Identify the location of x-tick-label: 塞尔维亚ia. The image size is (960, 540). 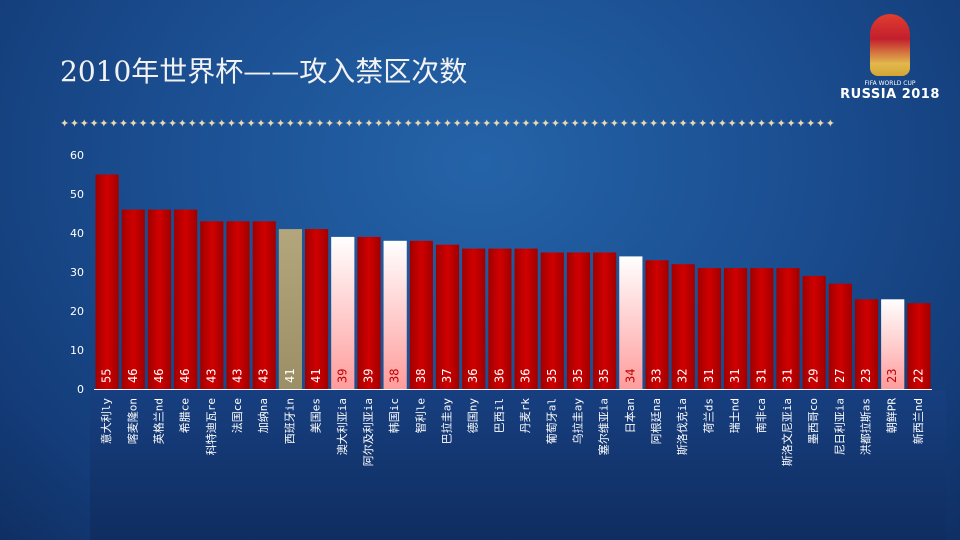
(604, 426).